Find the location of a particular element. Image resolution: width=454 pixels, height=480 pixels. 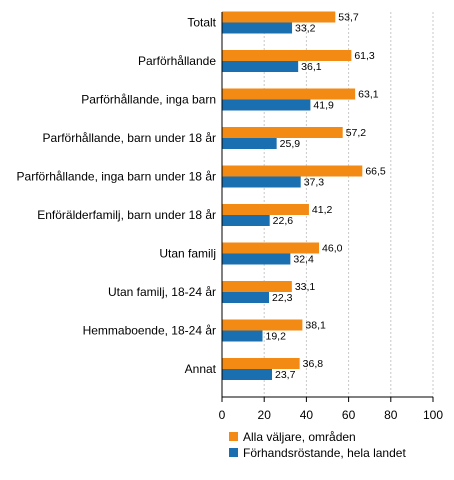

data-label: 19,2 is located at coordinates (276, 337).